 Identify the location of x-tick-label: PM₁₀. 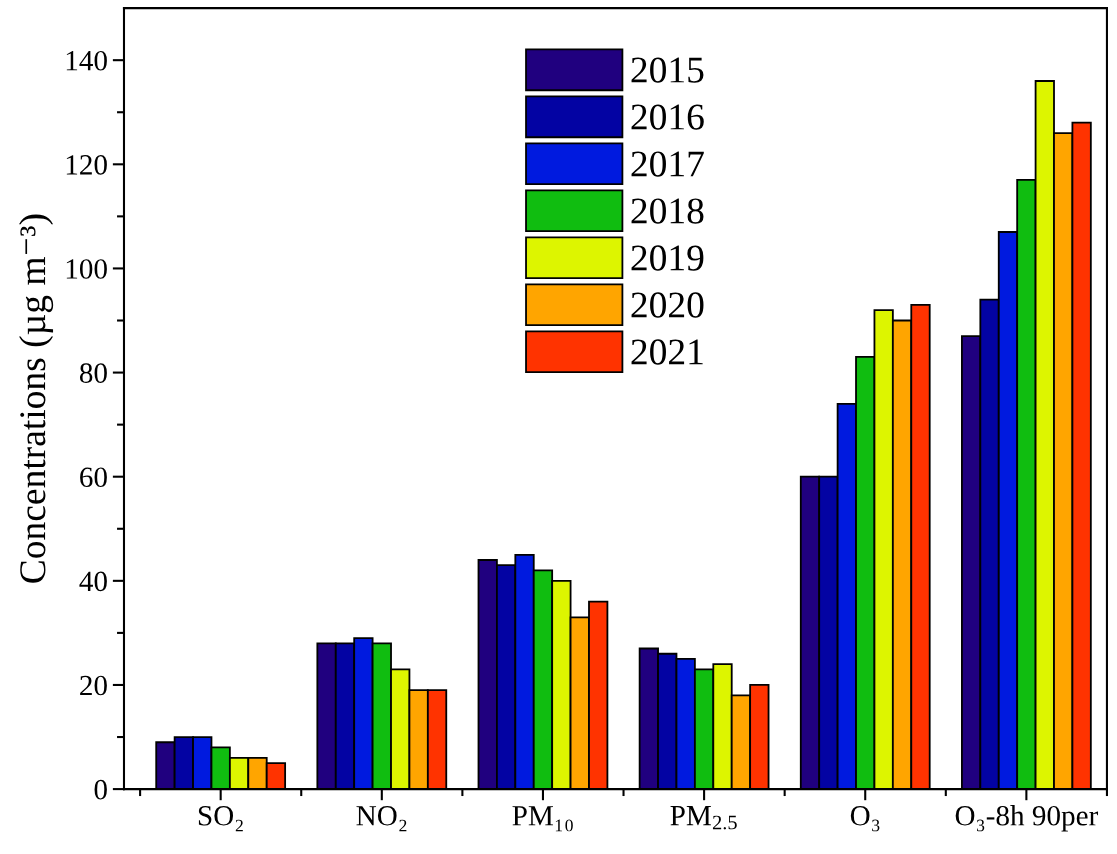
(542, 819).